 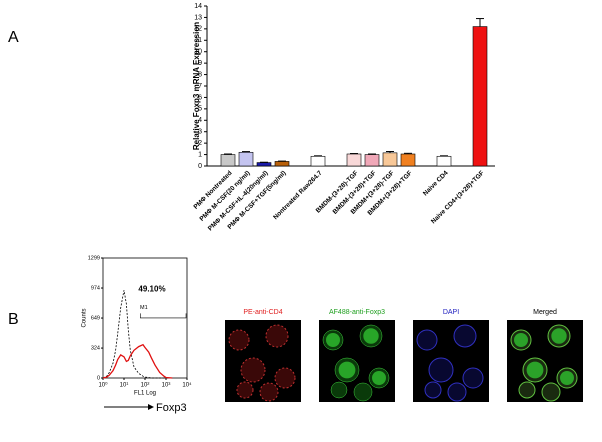 I want to click on y-tick-label: 10, so click(x=198, y=52).